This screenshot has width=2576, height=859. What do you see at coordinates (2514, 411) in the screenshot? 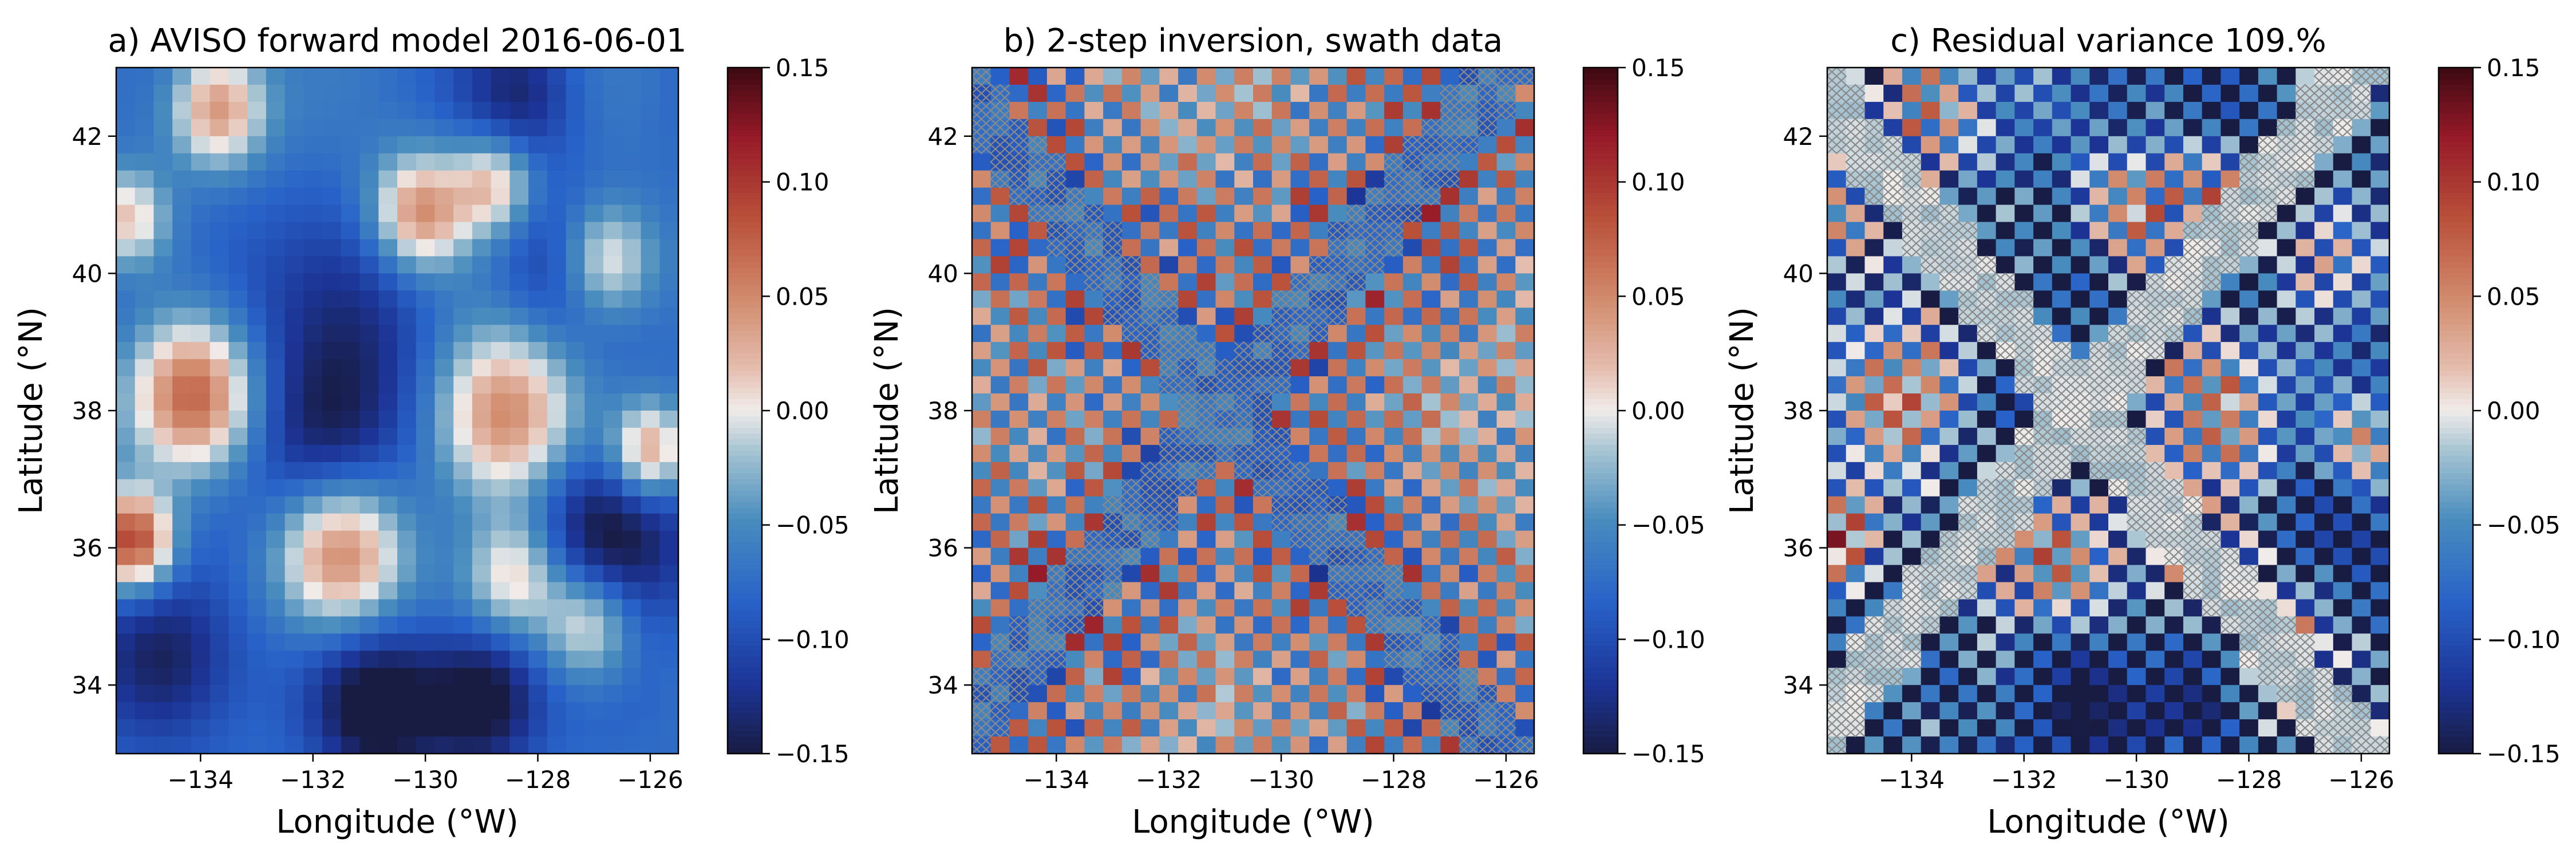
I see `colorbar-tick-label: 0.00` at bounding box center [2514, 411].